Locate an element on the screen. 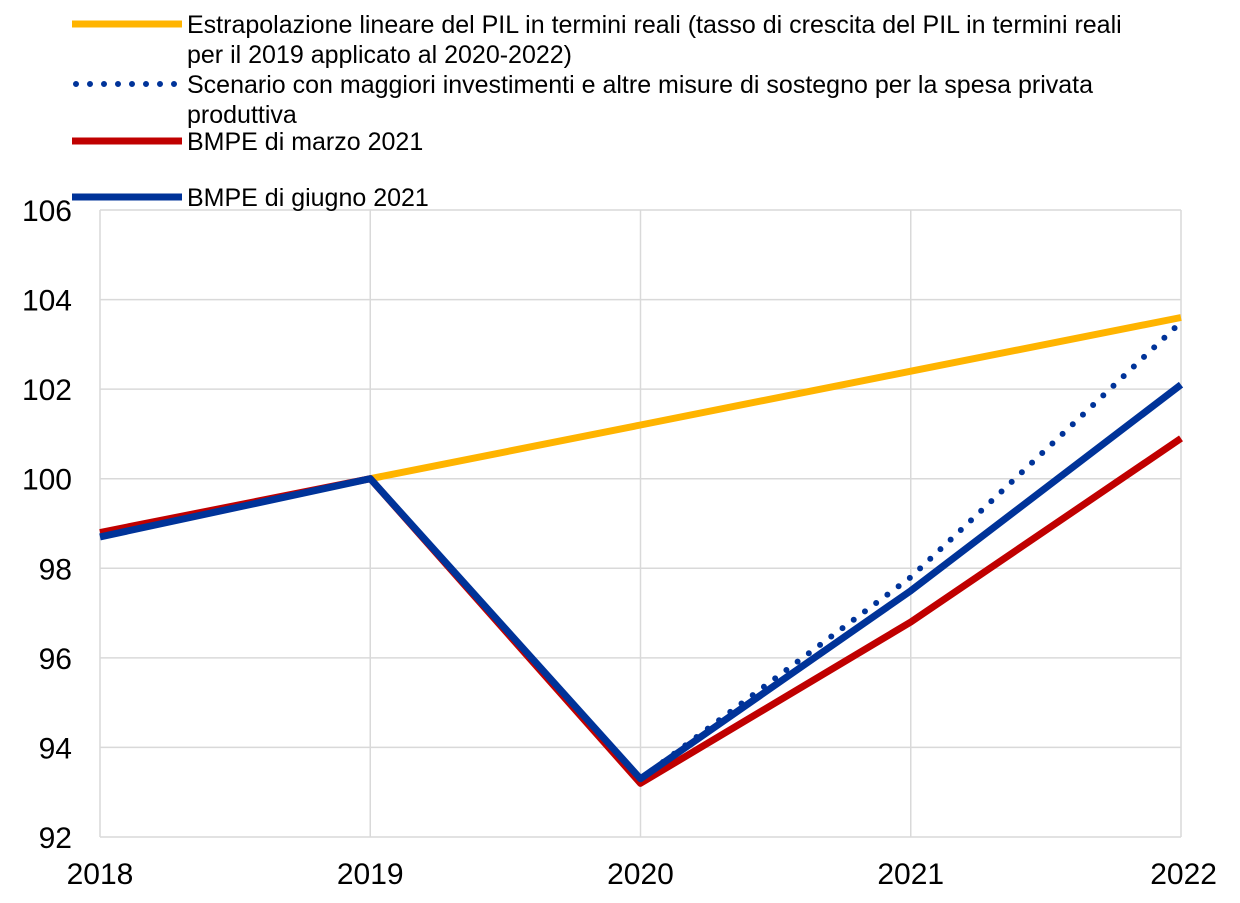  x-axis-ticks: 2018 2019 2020 2021 2022 is located at coordinates (642, 874).